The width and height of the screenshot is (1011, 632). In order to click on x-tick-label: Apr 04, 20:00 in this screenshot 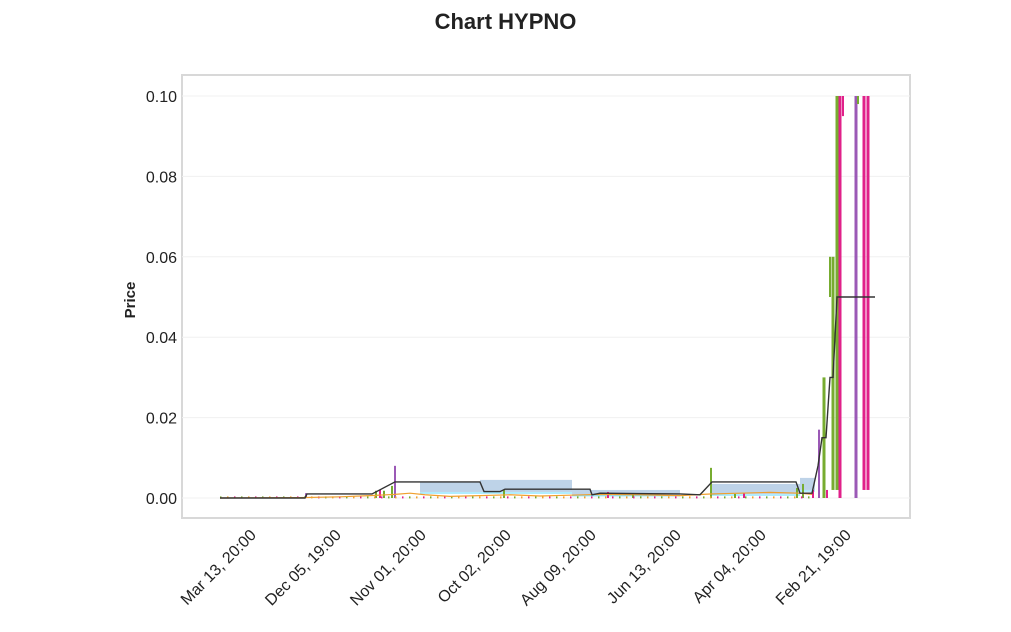, I will do `click(730, 567)`.